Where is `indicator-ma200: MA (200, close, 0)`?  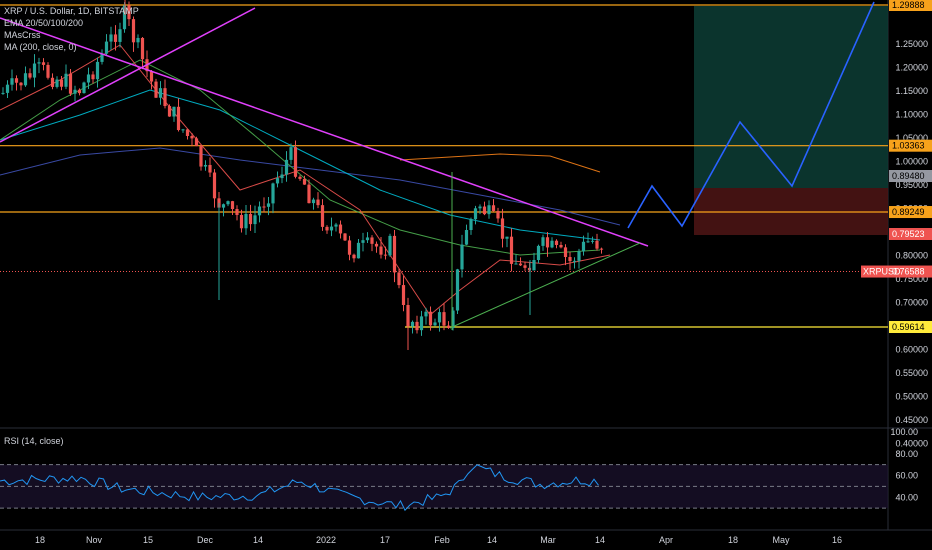
indicator-ma200: MA (200, close, 0) is located at coordinates (40, 47).